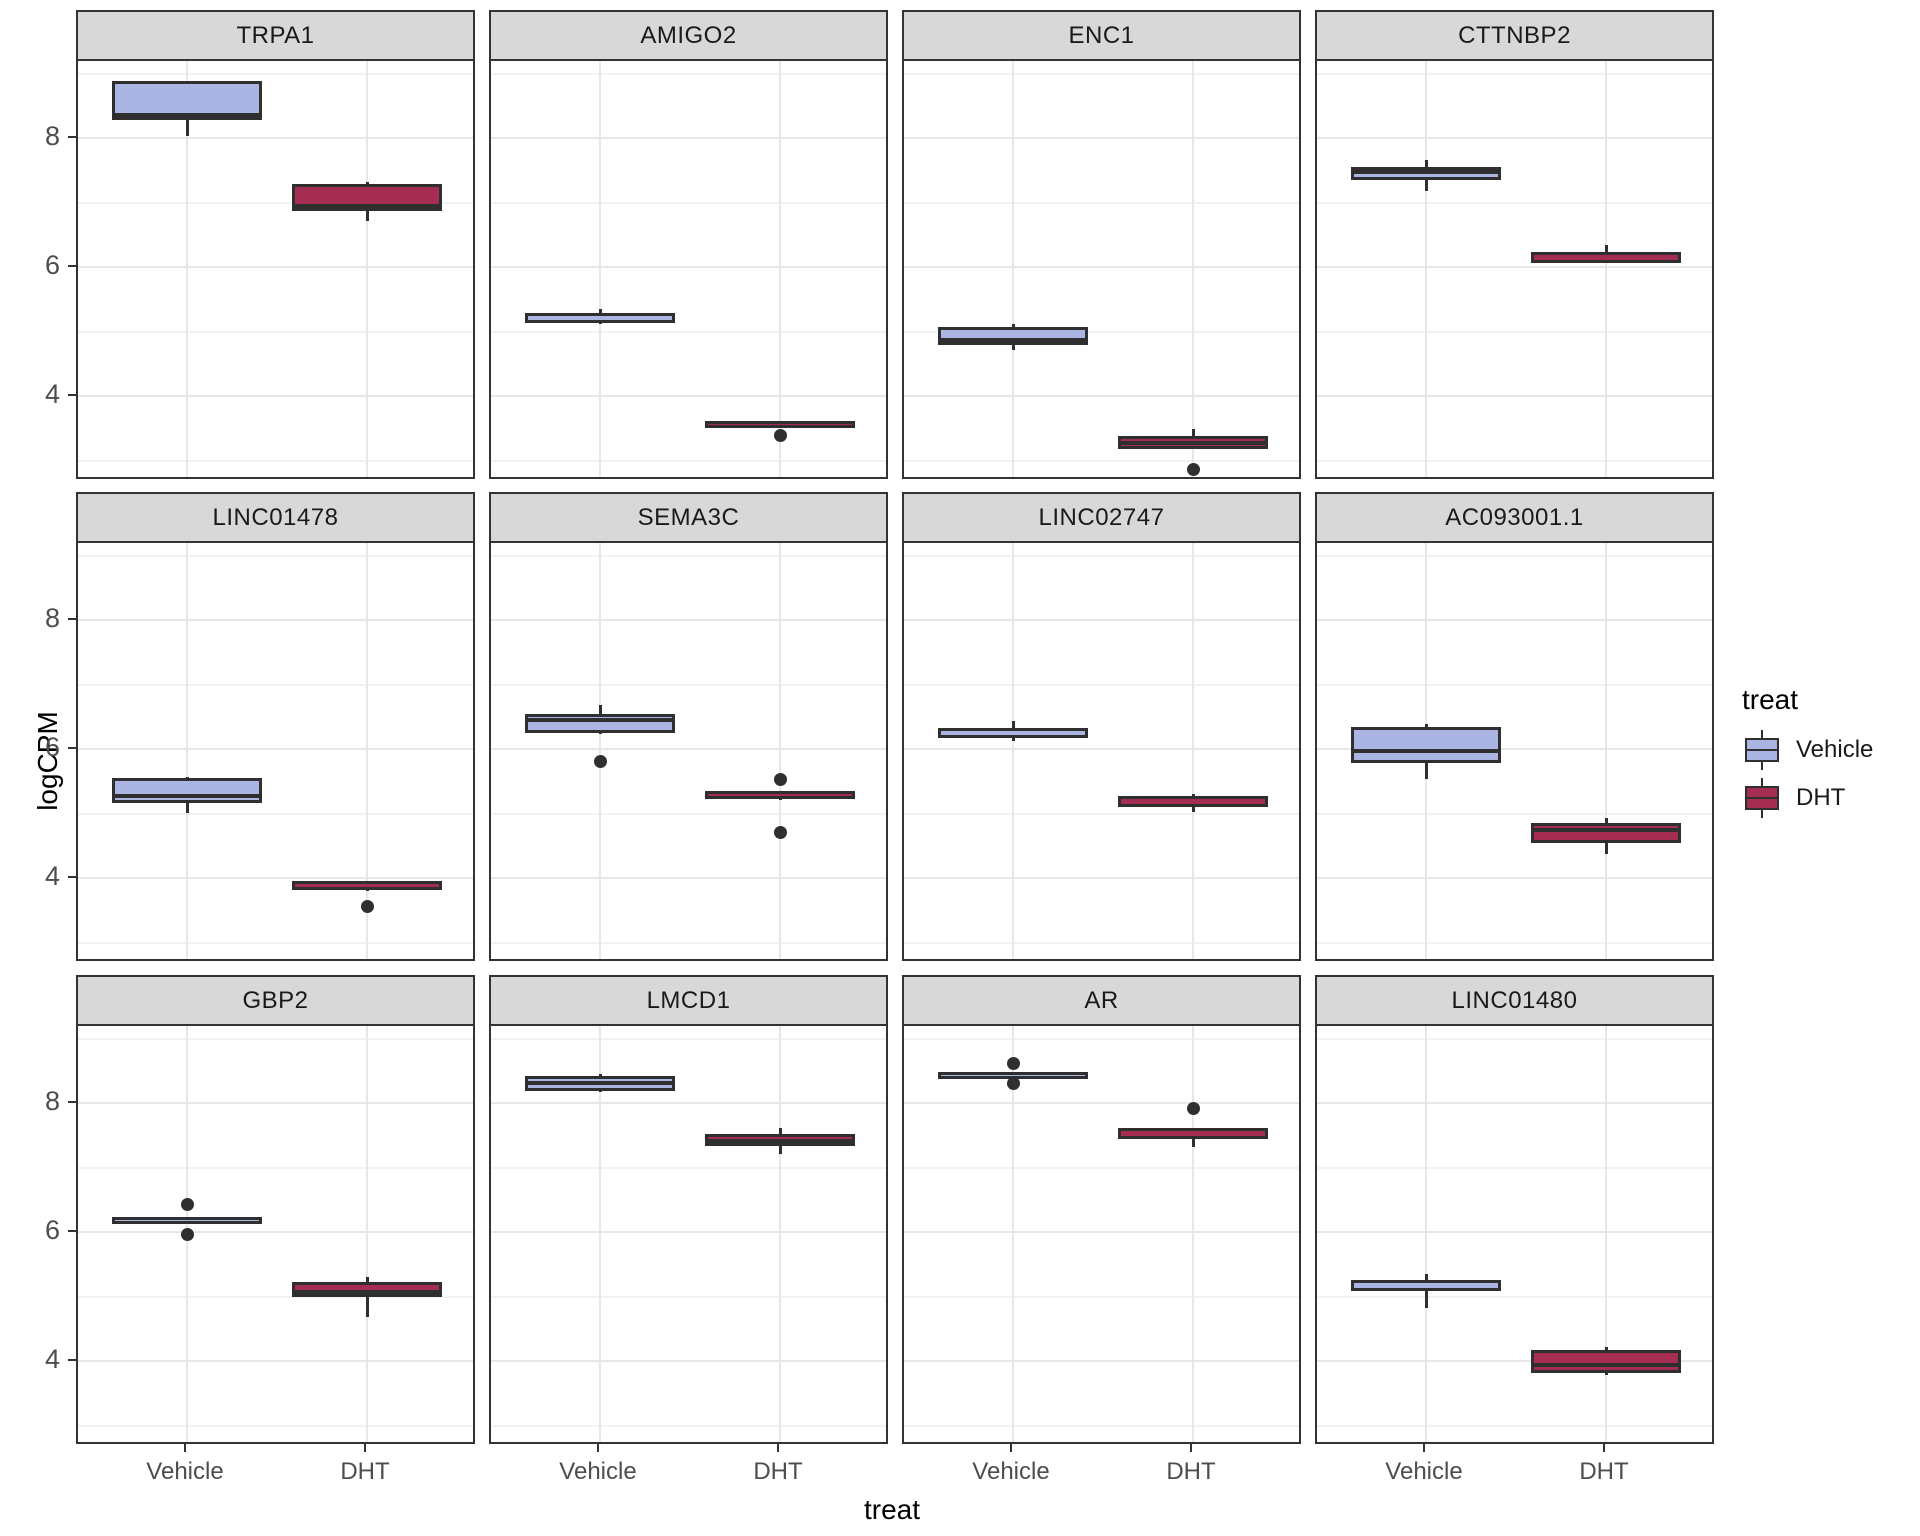  Describe the element at coordinates (1835, 749) in the screenshot. I see `legend-label: Vehicle` at that location.